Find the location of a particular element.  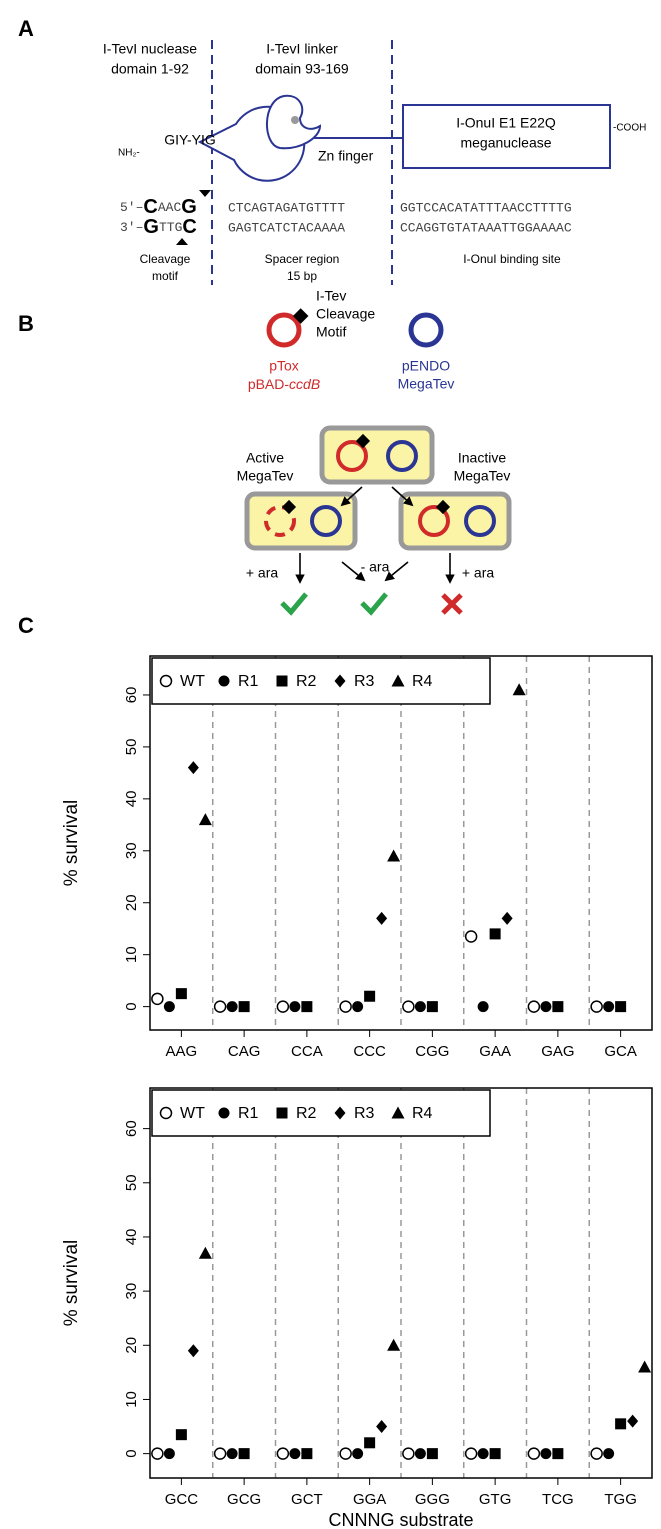

caption: 15 bp is located at coordinates (302, 276).